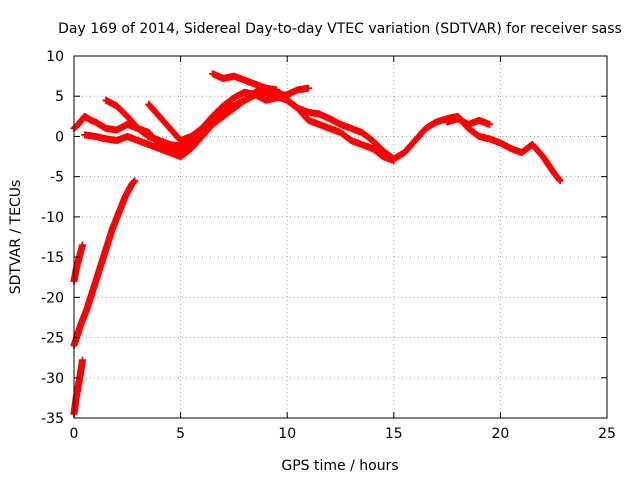  What do you see at coordinates (78, 263) in the screenshot?
I see `series-arc-a` at bounding box center [78, 263].